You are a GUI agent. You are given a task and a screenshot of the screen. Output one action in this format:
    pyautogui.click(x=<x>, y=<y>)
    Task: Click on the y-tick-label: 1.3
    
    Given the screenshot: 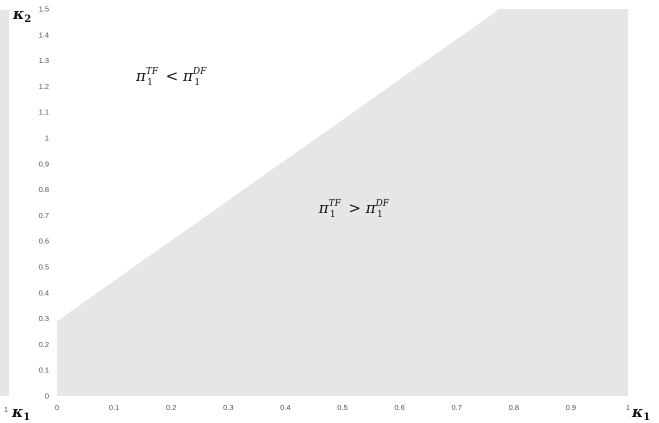 What is the action you would take?
    pyautogui.click(x=44, y=60)
    